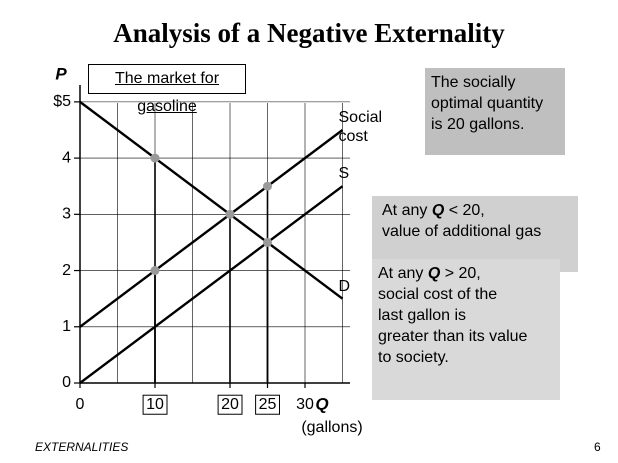  Describe the element at coordinates (66, 326) in the screenshot. I see `y-tick-label: 1` at that location.